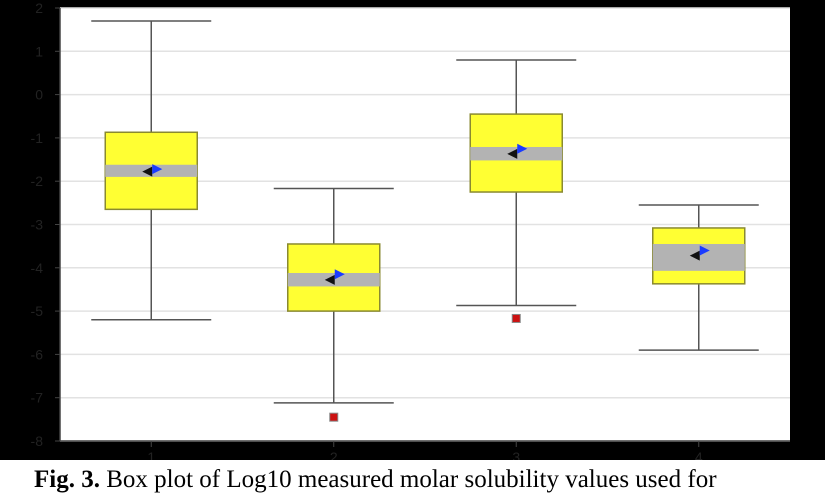 The width and height of the screenshot is (825, 500). I want to click on y-tick-label: -1, so click(37, 138).